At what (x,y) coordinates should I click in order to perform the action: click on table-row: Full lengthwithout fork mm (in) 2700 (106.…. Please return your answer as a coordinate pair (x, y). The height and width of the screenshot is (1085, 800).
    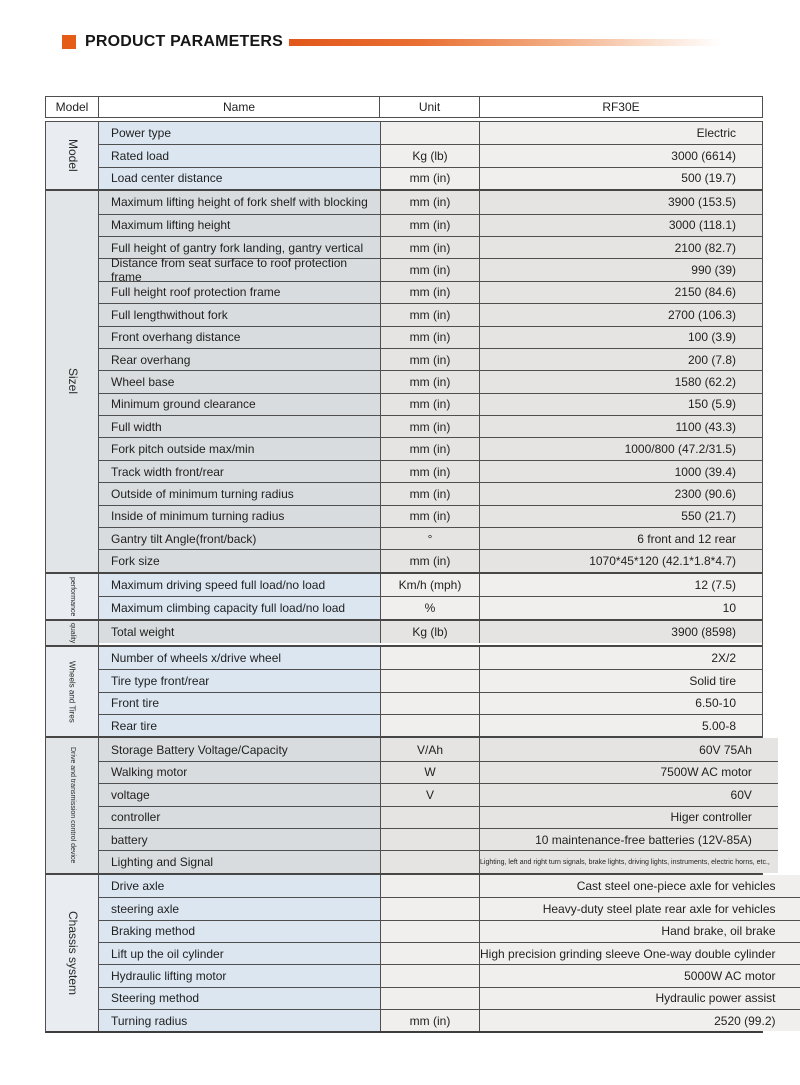
    Looking at the image, I should click on (430, 314).